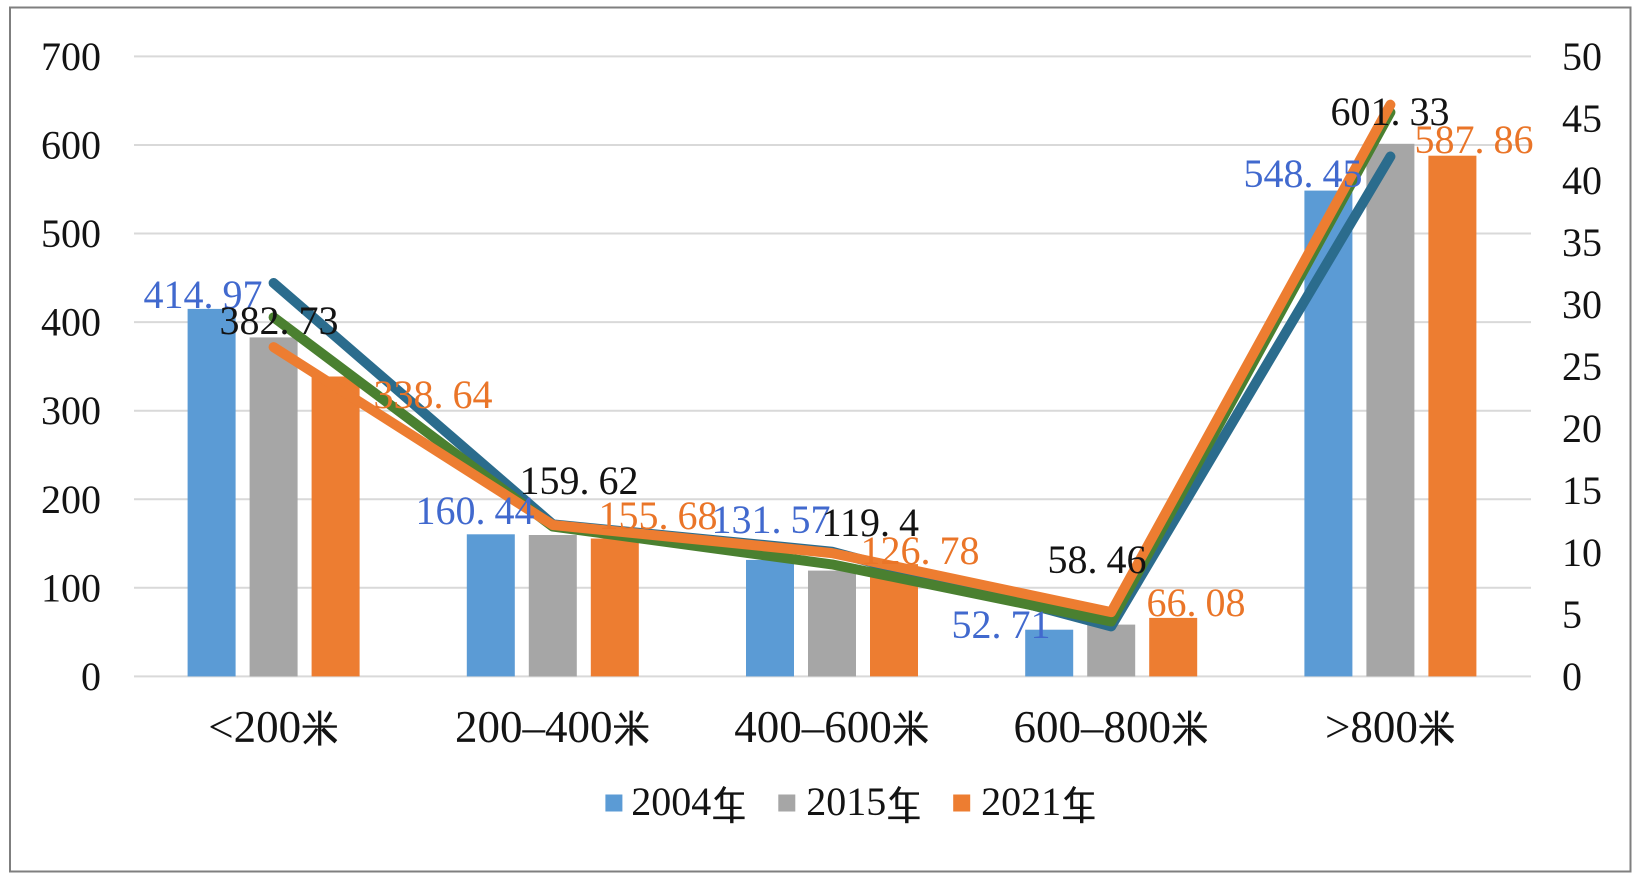 The width and height of the screenshot is (1643, 880). I want to click on svg-text: 400–600, so click(813, 727).